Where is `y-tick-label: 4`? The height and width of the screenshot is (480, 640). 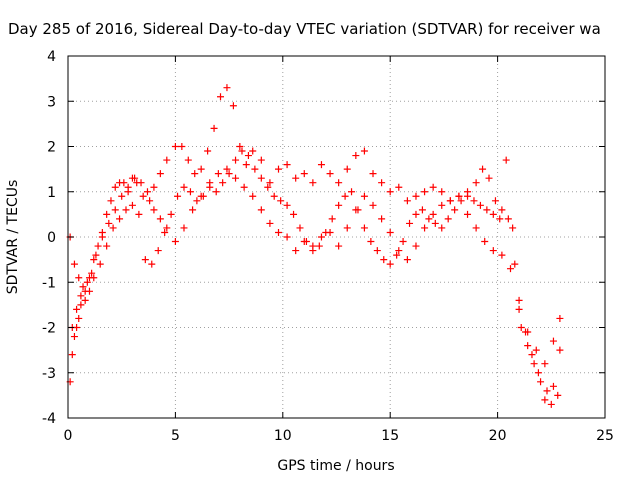 y-tick-label: 4 is located at coordinates (51, 57).